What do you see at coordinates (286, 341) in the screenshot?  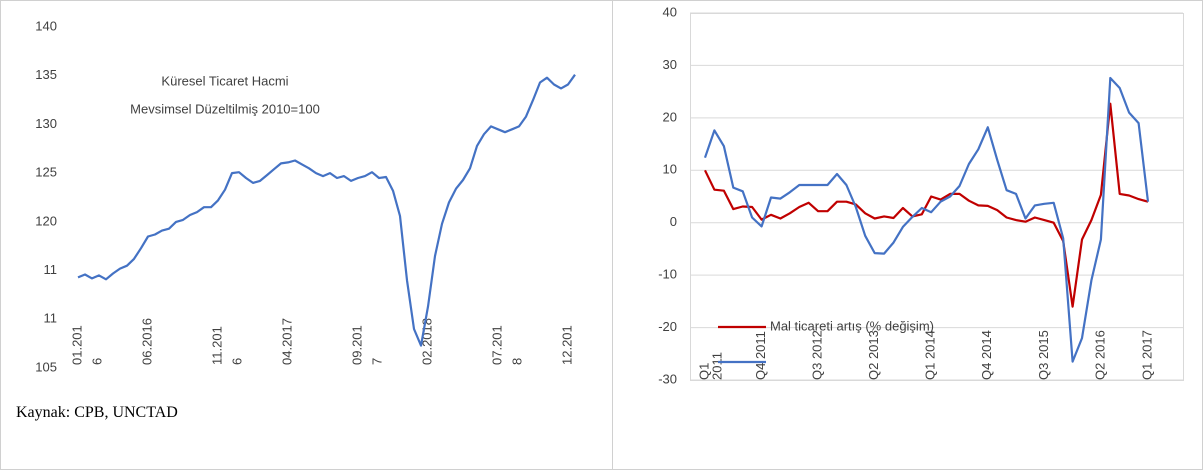 I see `x-tick-label: 04.2017` at bounding box center [286, 341].